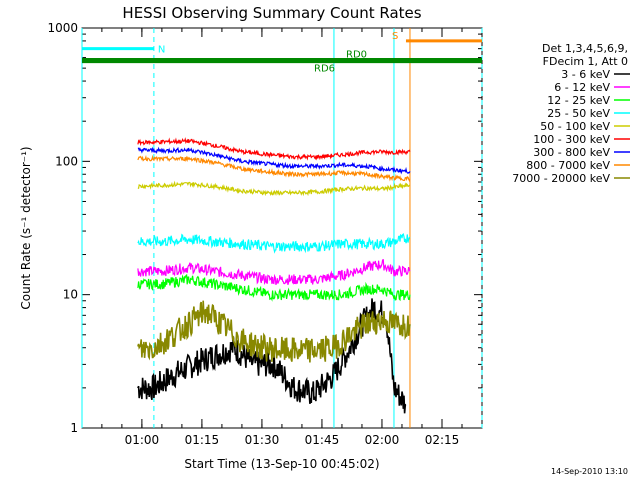  Describe the element at coordinates (142, 440) in the screenshot. I see `x-tick-label: 01:00` at that location.